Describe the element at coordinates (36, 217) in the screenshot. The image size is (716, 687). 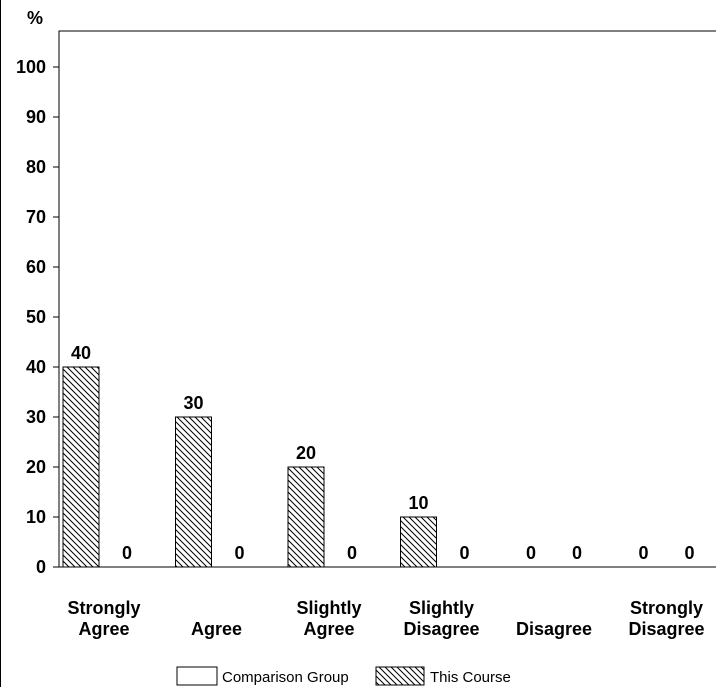
I see `y-tick-label-70: 70` at that location.